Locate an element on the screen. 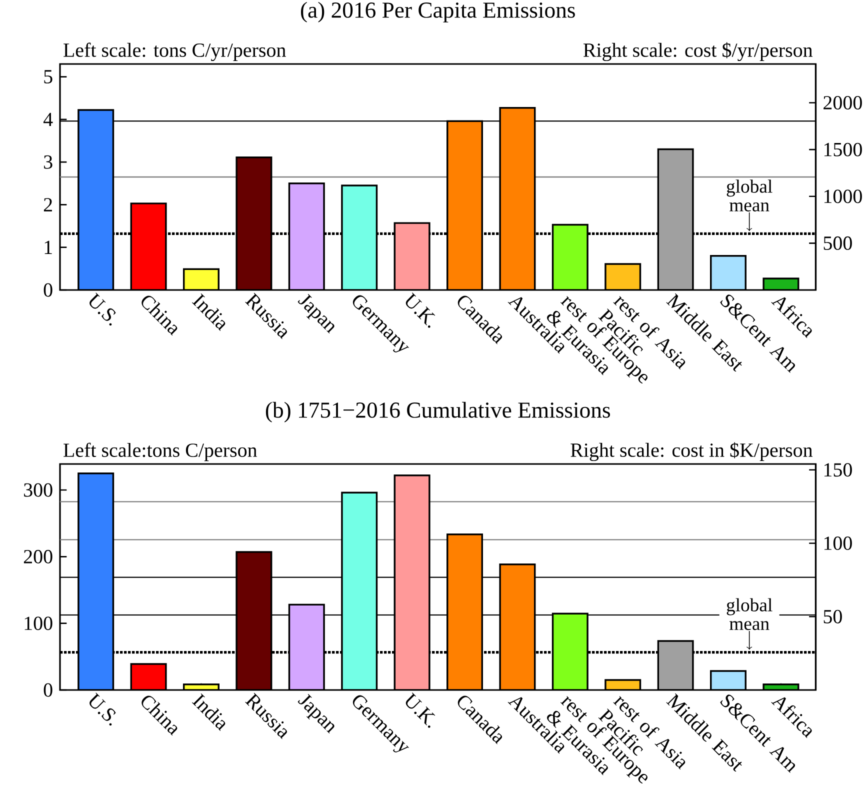 The height and width of the screenshot is (803, 867). y2-tick-label: 50 is located at coordinates (833, 617).